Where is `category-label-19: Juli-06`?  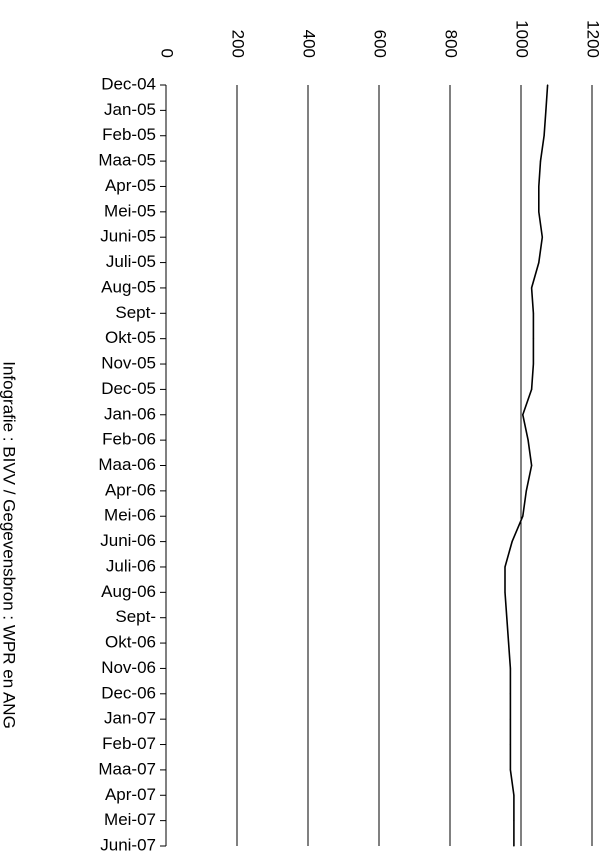 category-label-19: Juli-06 is located at coordinates (131, 565).